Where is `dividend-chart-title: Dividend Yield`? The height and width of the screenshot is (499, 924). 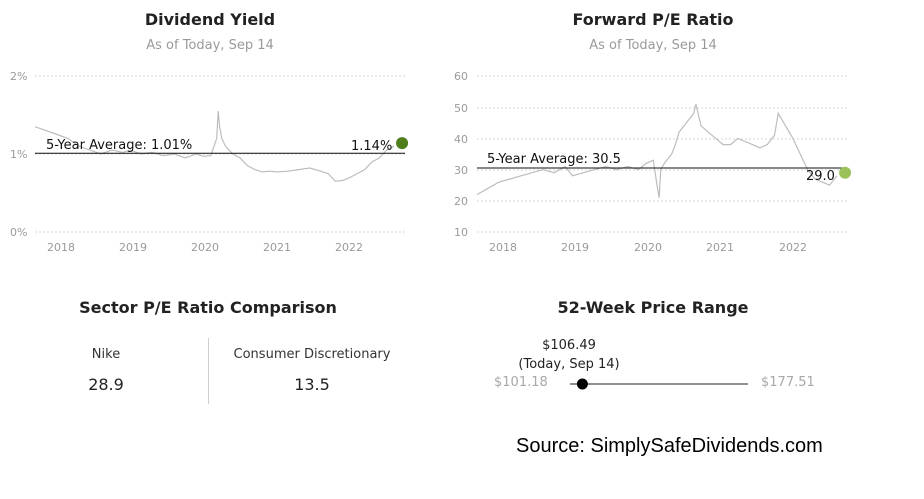 dividend-chart-title: Dividend Yield is located at coordinates (210, 19).